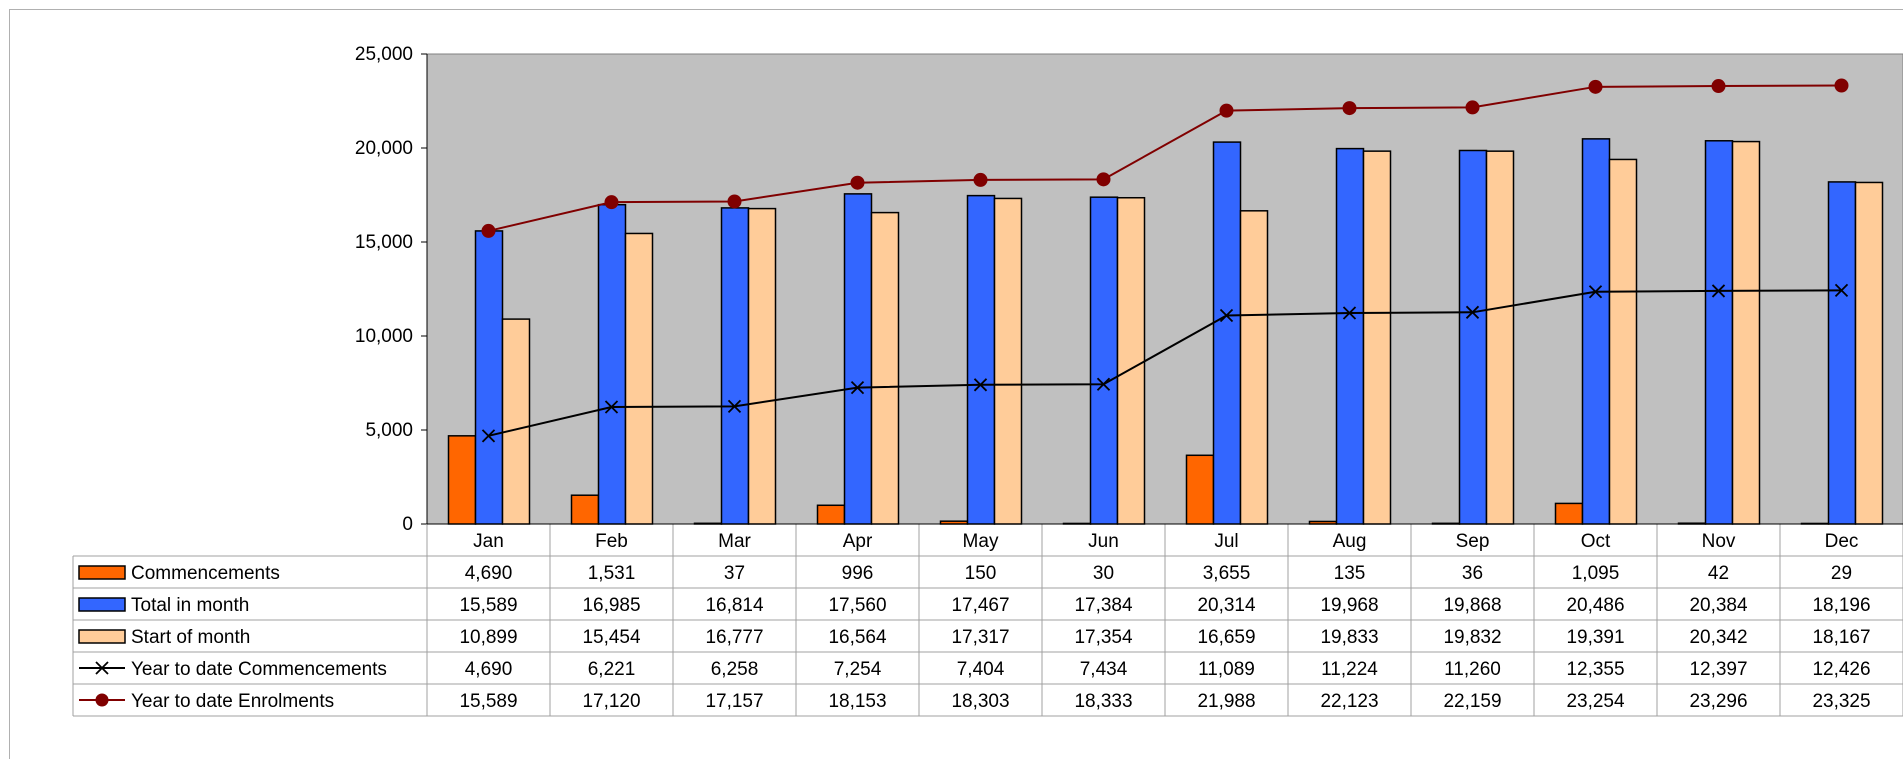  What do you see at coordinates (734, 637) in the screenshot?
I see `table-cell-start-of-month: 16,777` at bounding box center [734, 637].